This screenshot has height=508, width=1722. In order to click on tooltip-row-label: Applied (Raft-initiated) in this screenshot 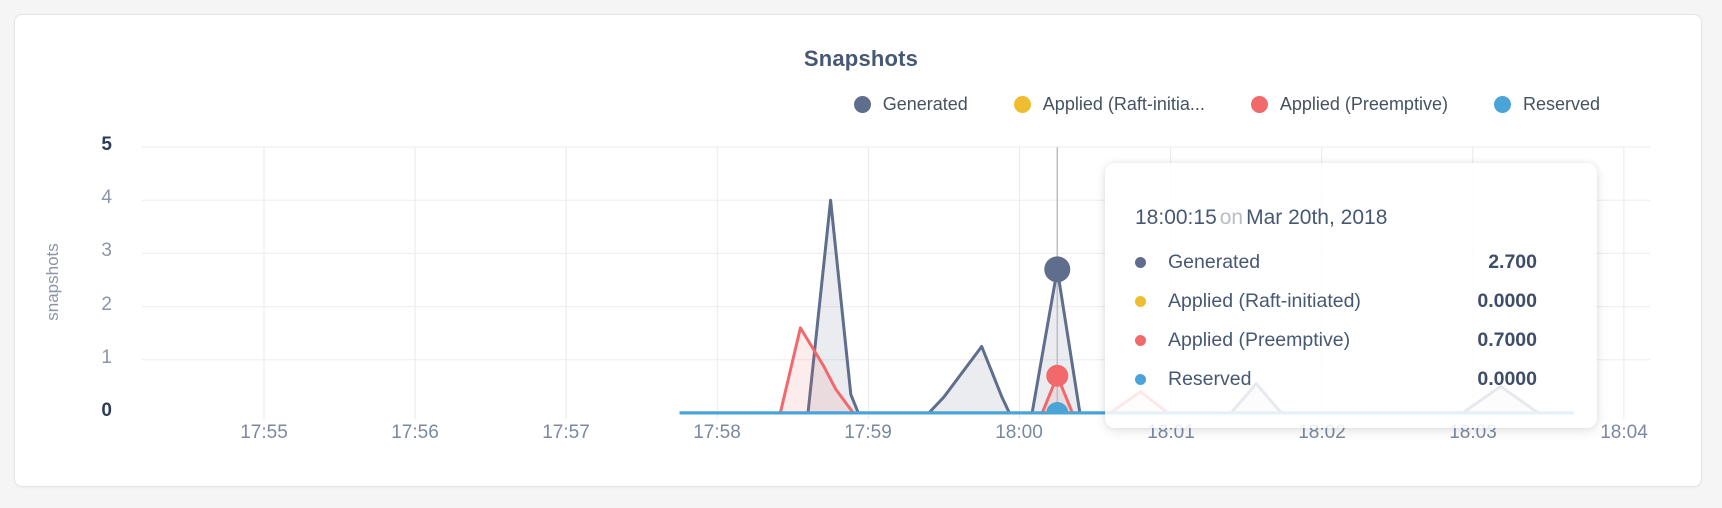, I will do `click(1264, 301)`.